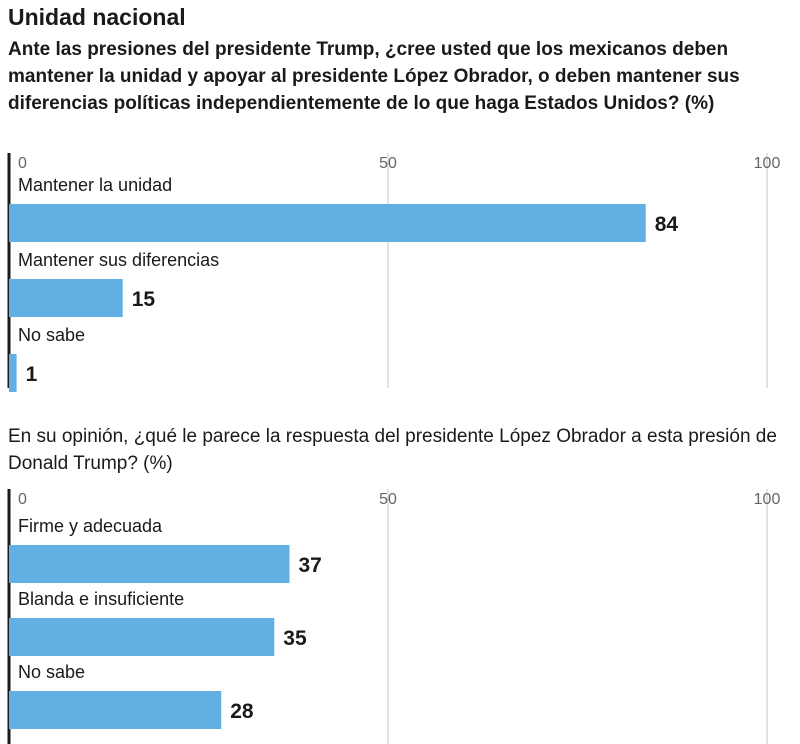 The height and width of the screenshot is (744, 800). I want to click on value-label: 35, so click(295, 638).